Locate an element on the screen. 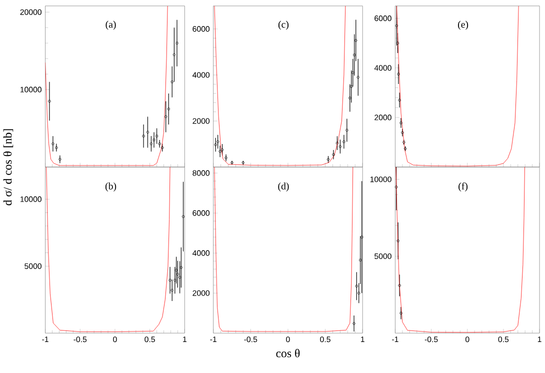 The width and height of the screenshot is (545, 373). annotation: (b) is located at coordinates (110, 187).